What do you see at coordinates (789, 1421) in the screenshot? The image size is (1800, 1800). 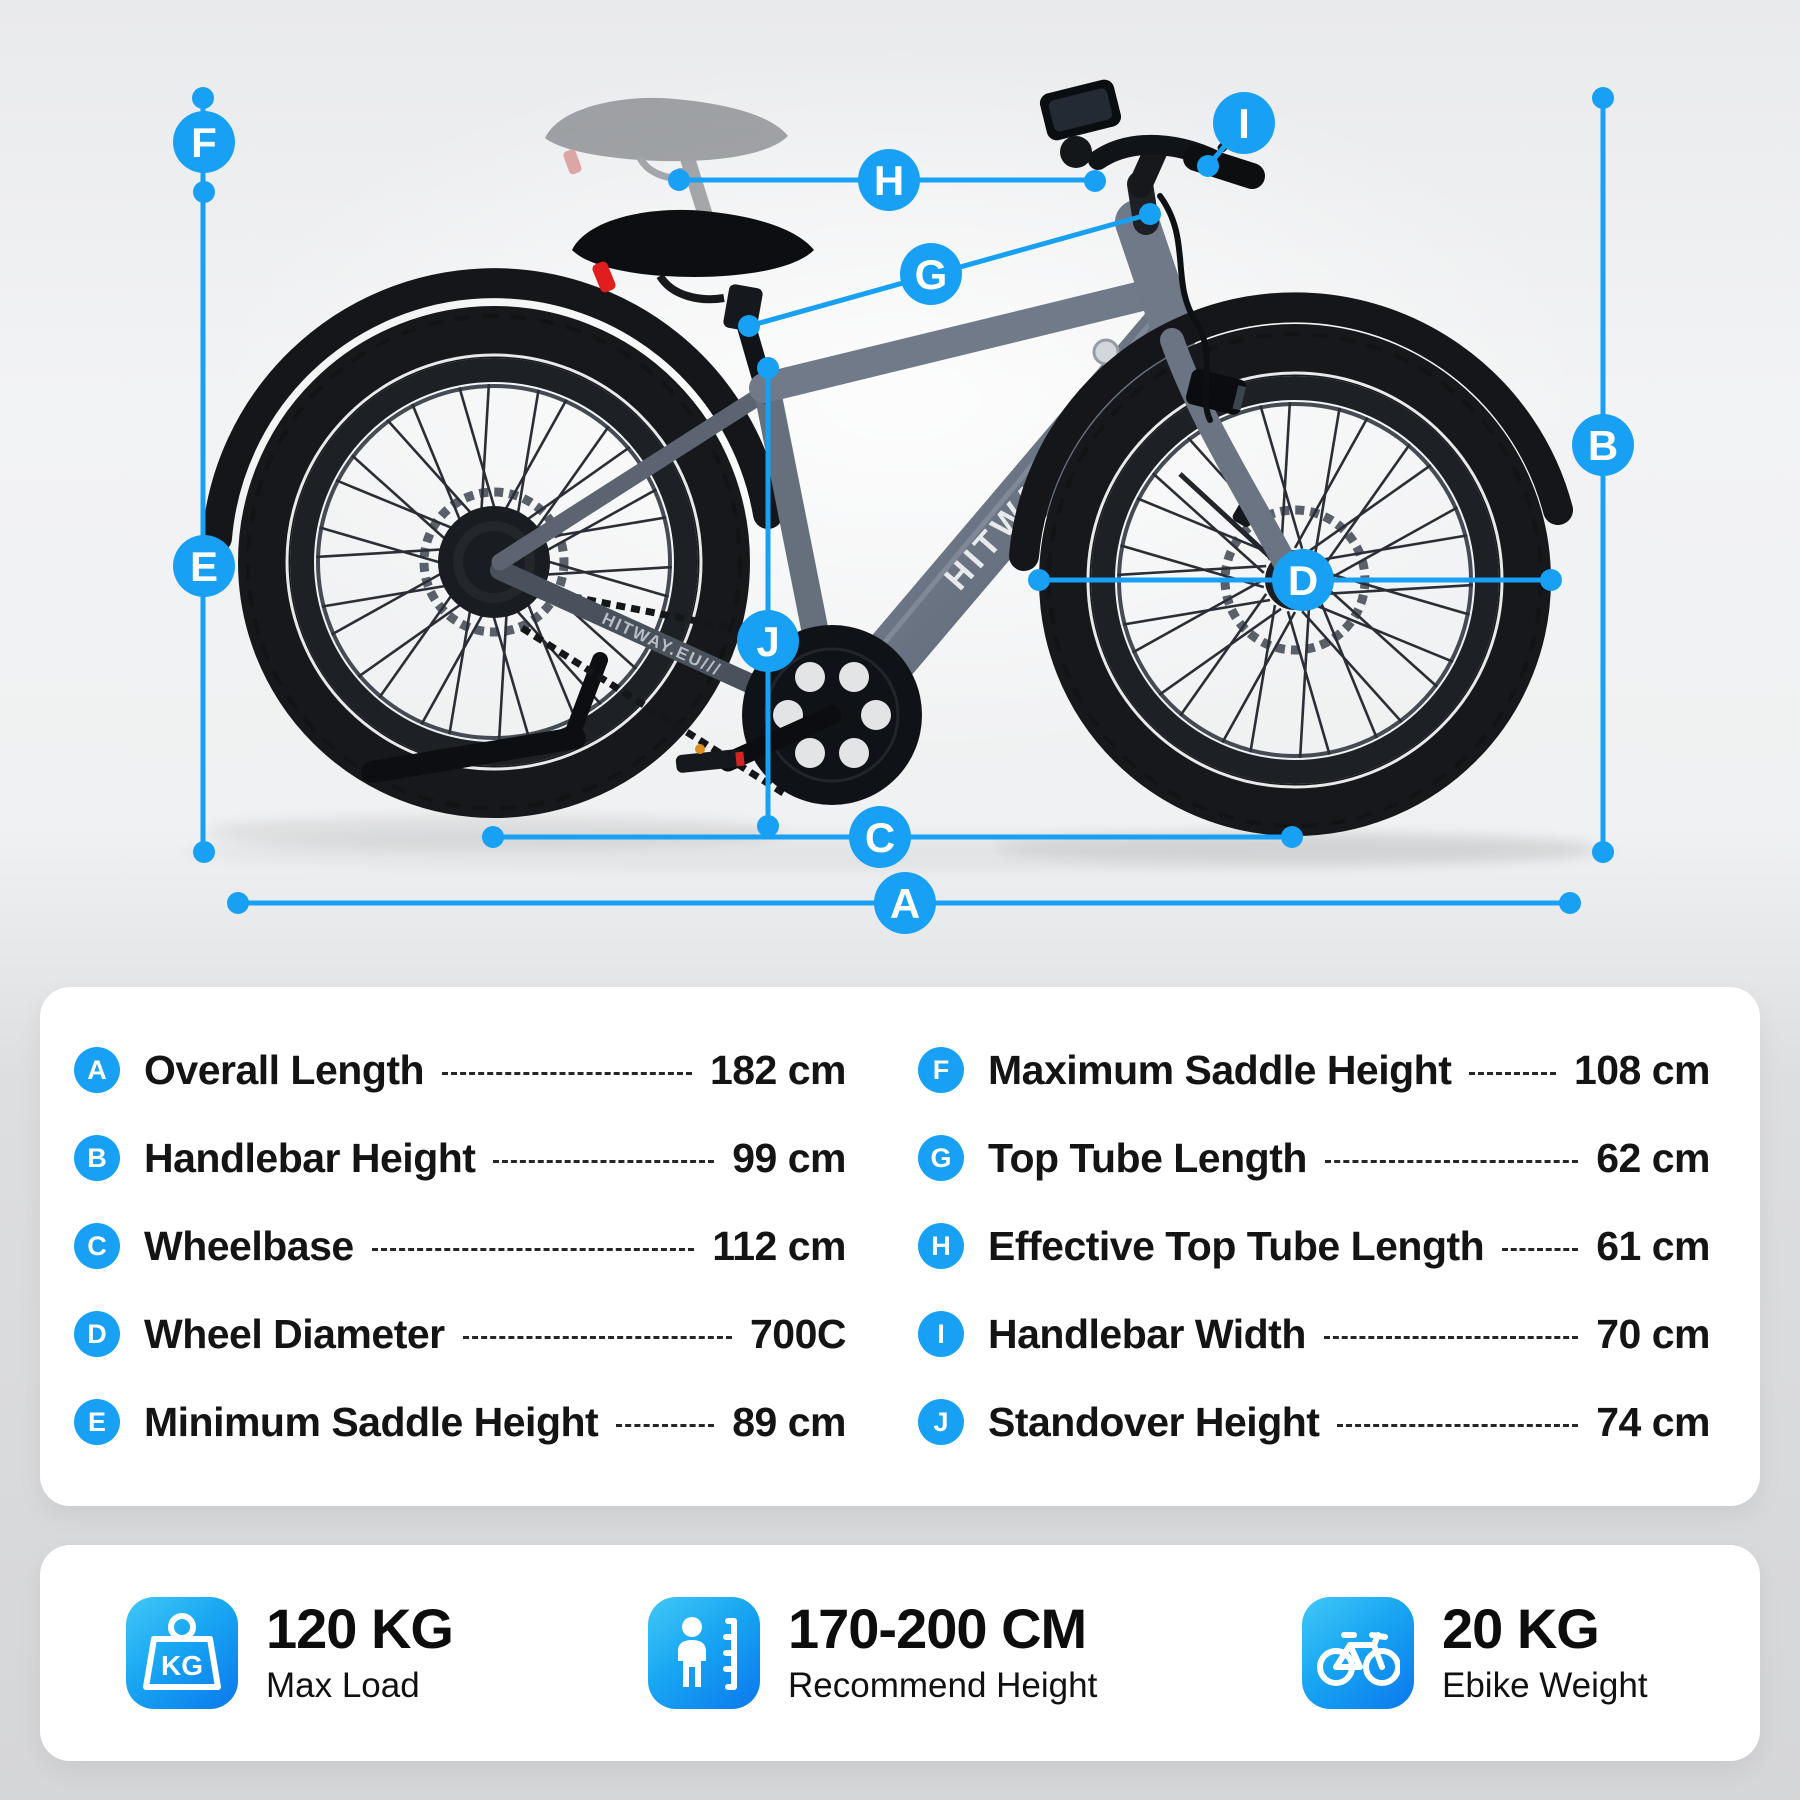 I see `spec-value: 89 cm` at bounding box center [789, 1421].